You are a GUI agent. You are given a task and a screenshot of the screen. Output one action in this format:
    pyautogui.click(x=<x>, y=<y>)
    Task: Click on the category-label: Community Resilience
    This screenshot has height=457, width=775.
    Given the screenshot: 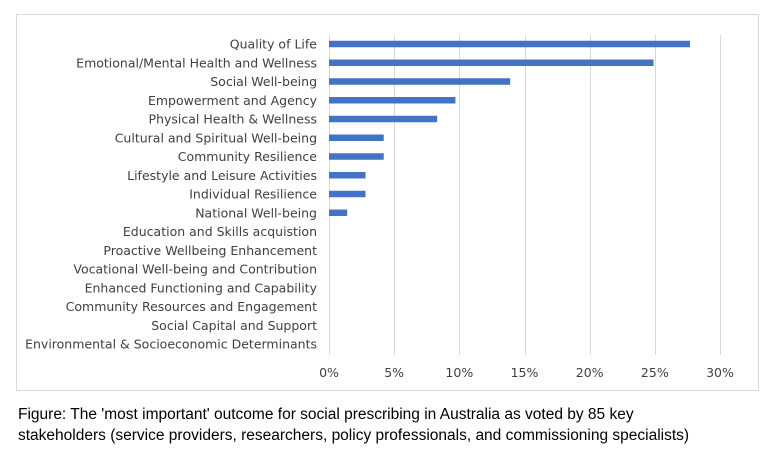 What is the action you would take?
    pyautogui.click(x=248, y=156)
    